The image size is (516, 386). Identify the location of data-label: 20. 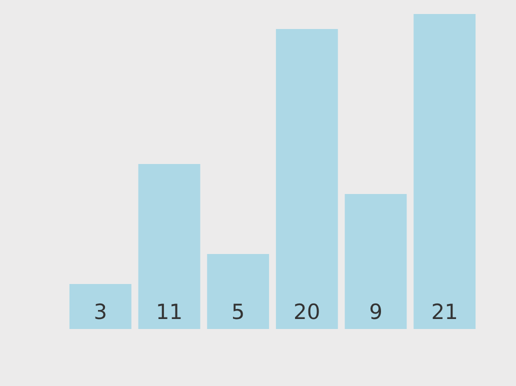
(307, 312).